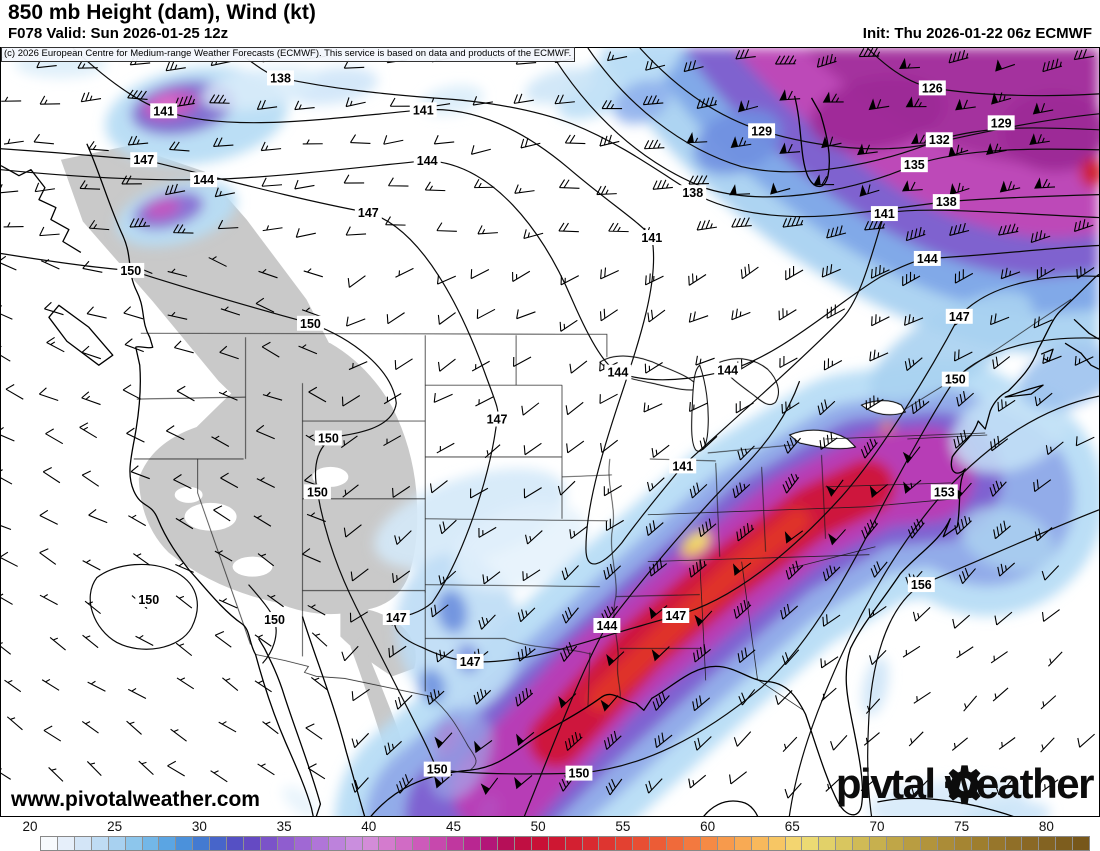 The width and height of the screenshot is (1100, 851). What do you see at coordinates (864, 783) in the screenshot?
I see `logo-text-left: piv` at bounding box center [864, 783].